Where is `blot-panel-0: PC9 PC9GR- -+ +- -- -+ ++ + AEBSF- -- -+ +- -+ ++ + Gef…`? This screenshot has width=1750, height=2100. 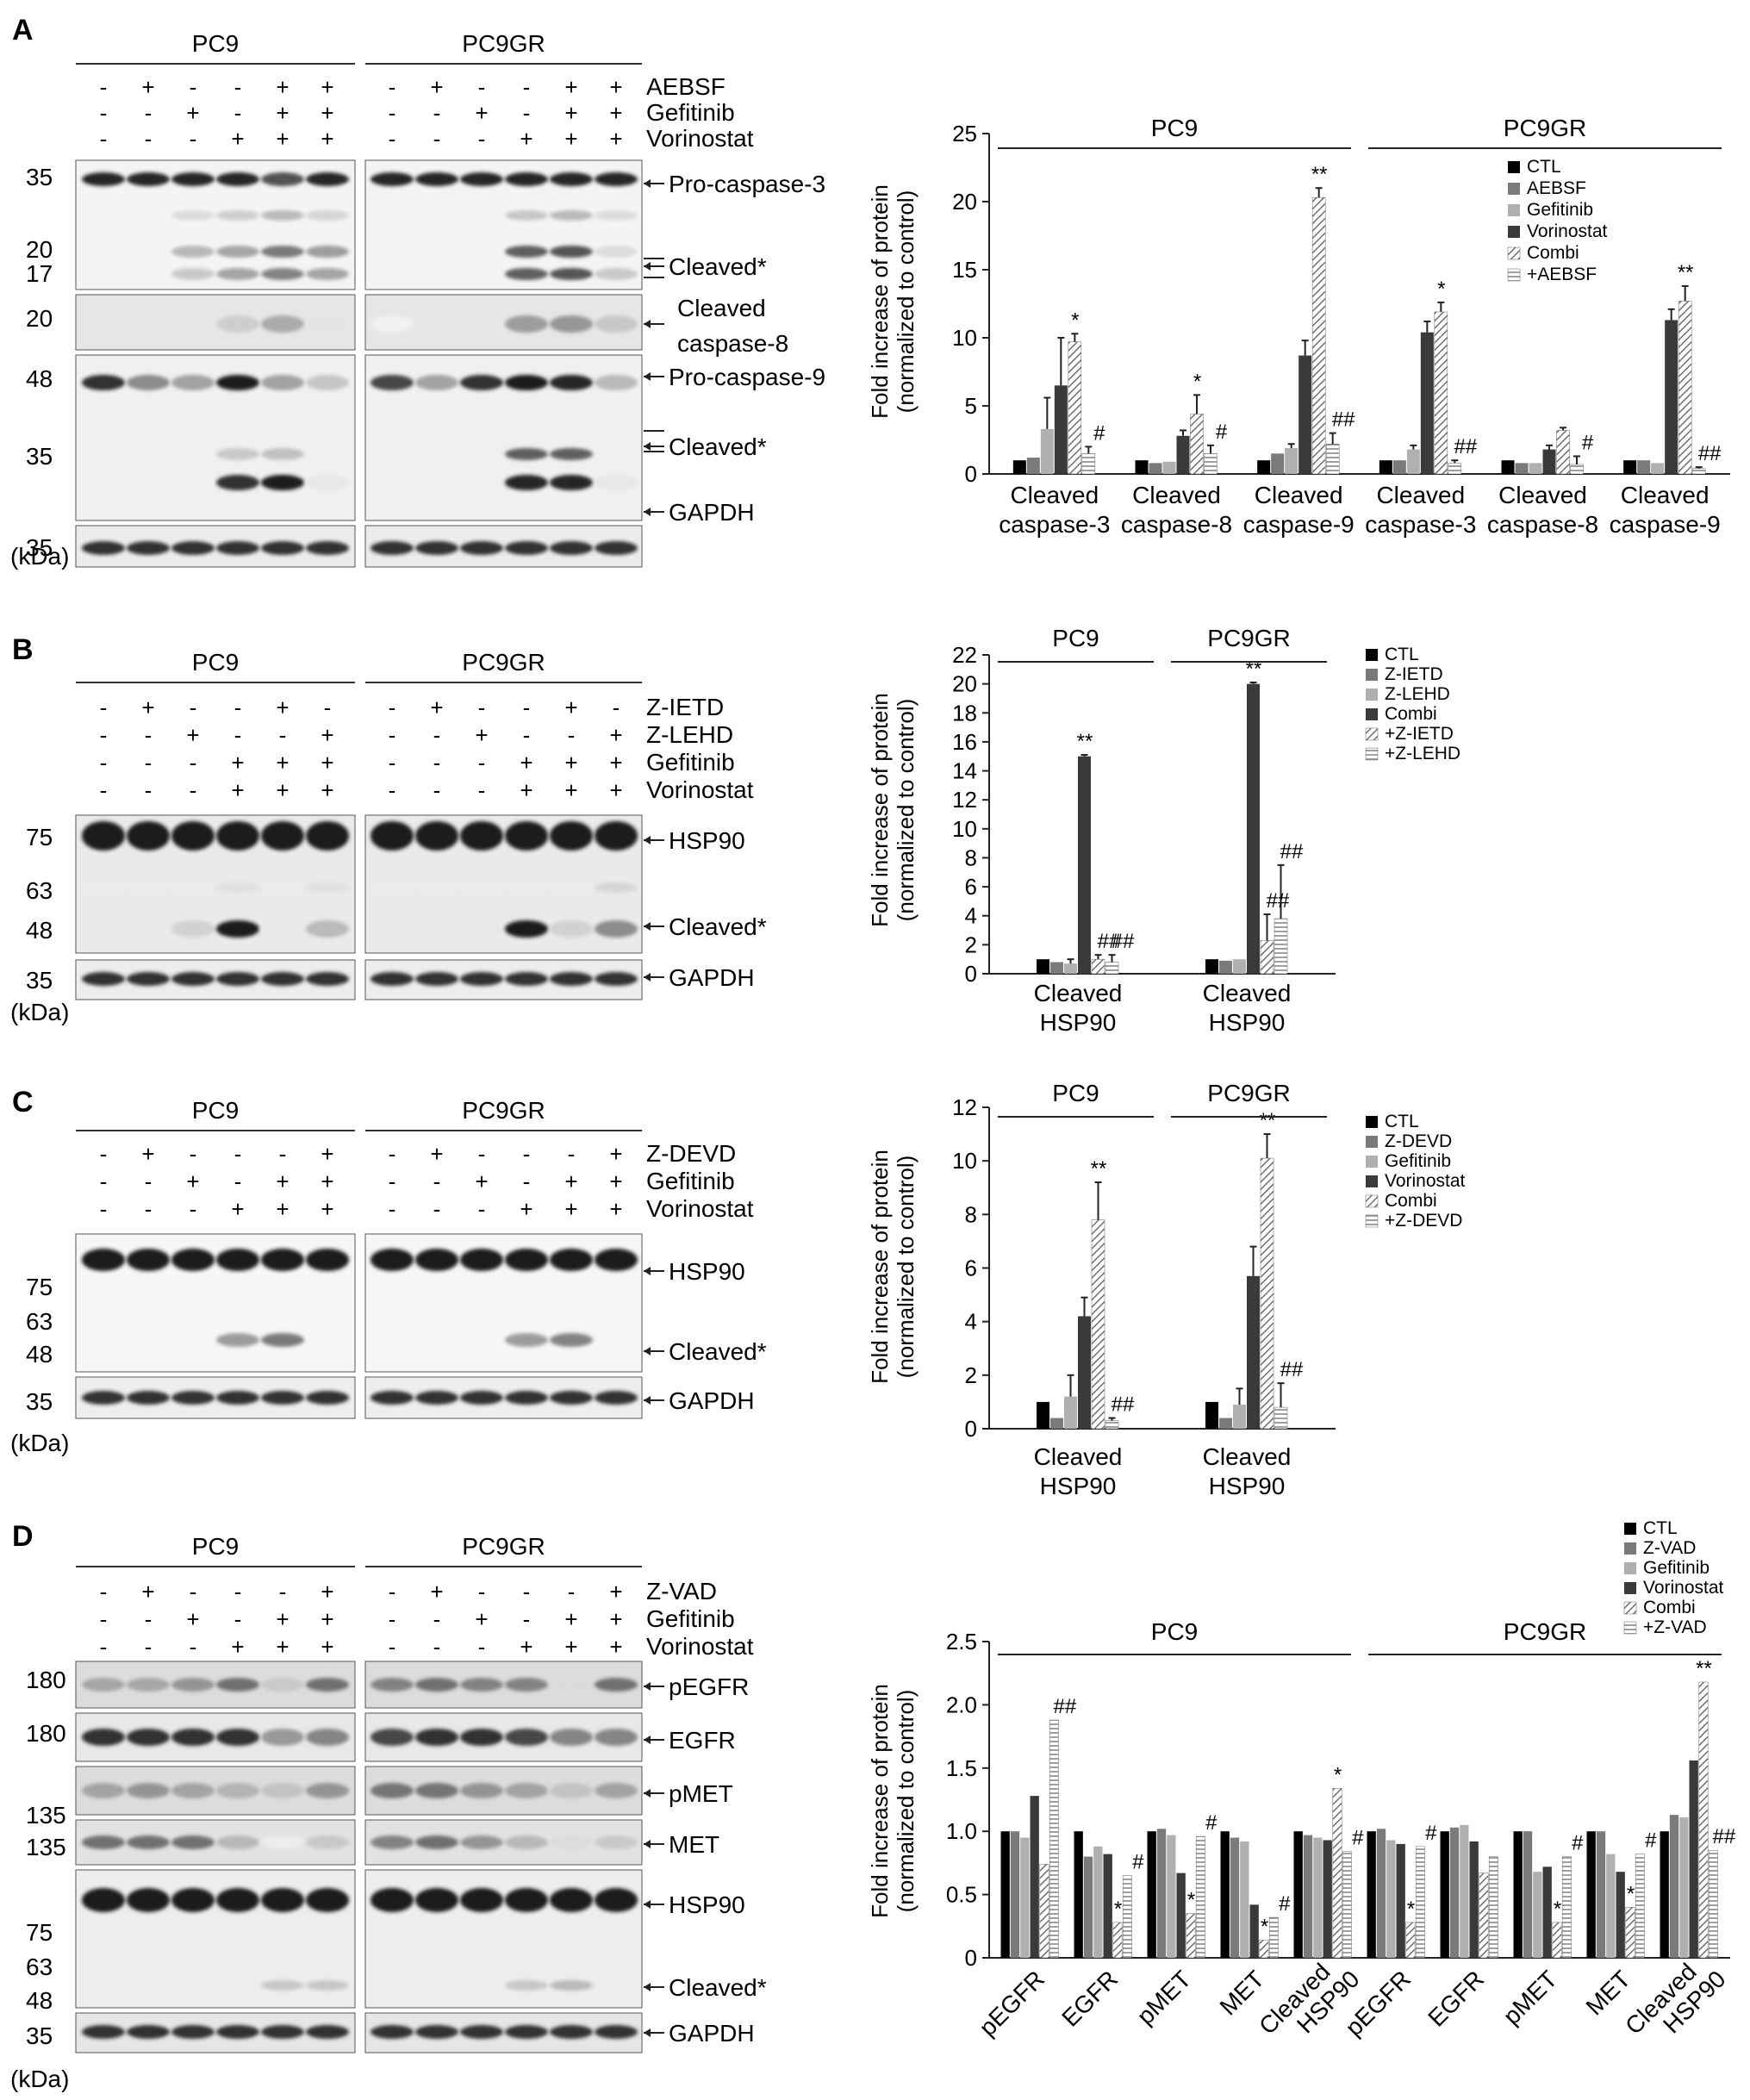
blot-panel-0: PC9 PC9GR- -+ +- -- -+ ++ + AEBSF- -- -+ +- -+ ++ + Gef… is located at coordinates (417, 300).